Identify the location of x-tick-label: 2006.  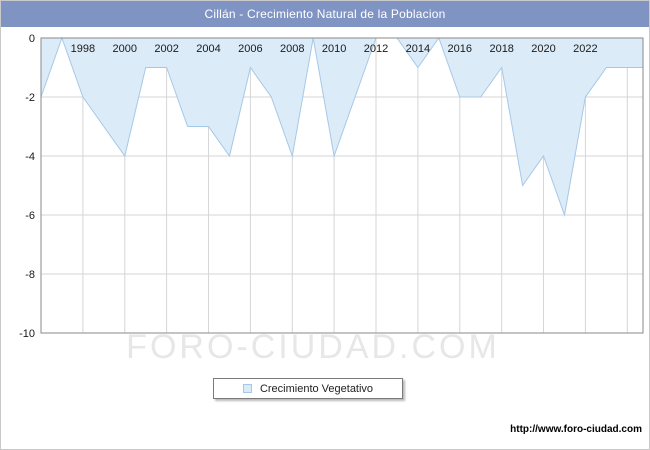
(250, 49).